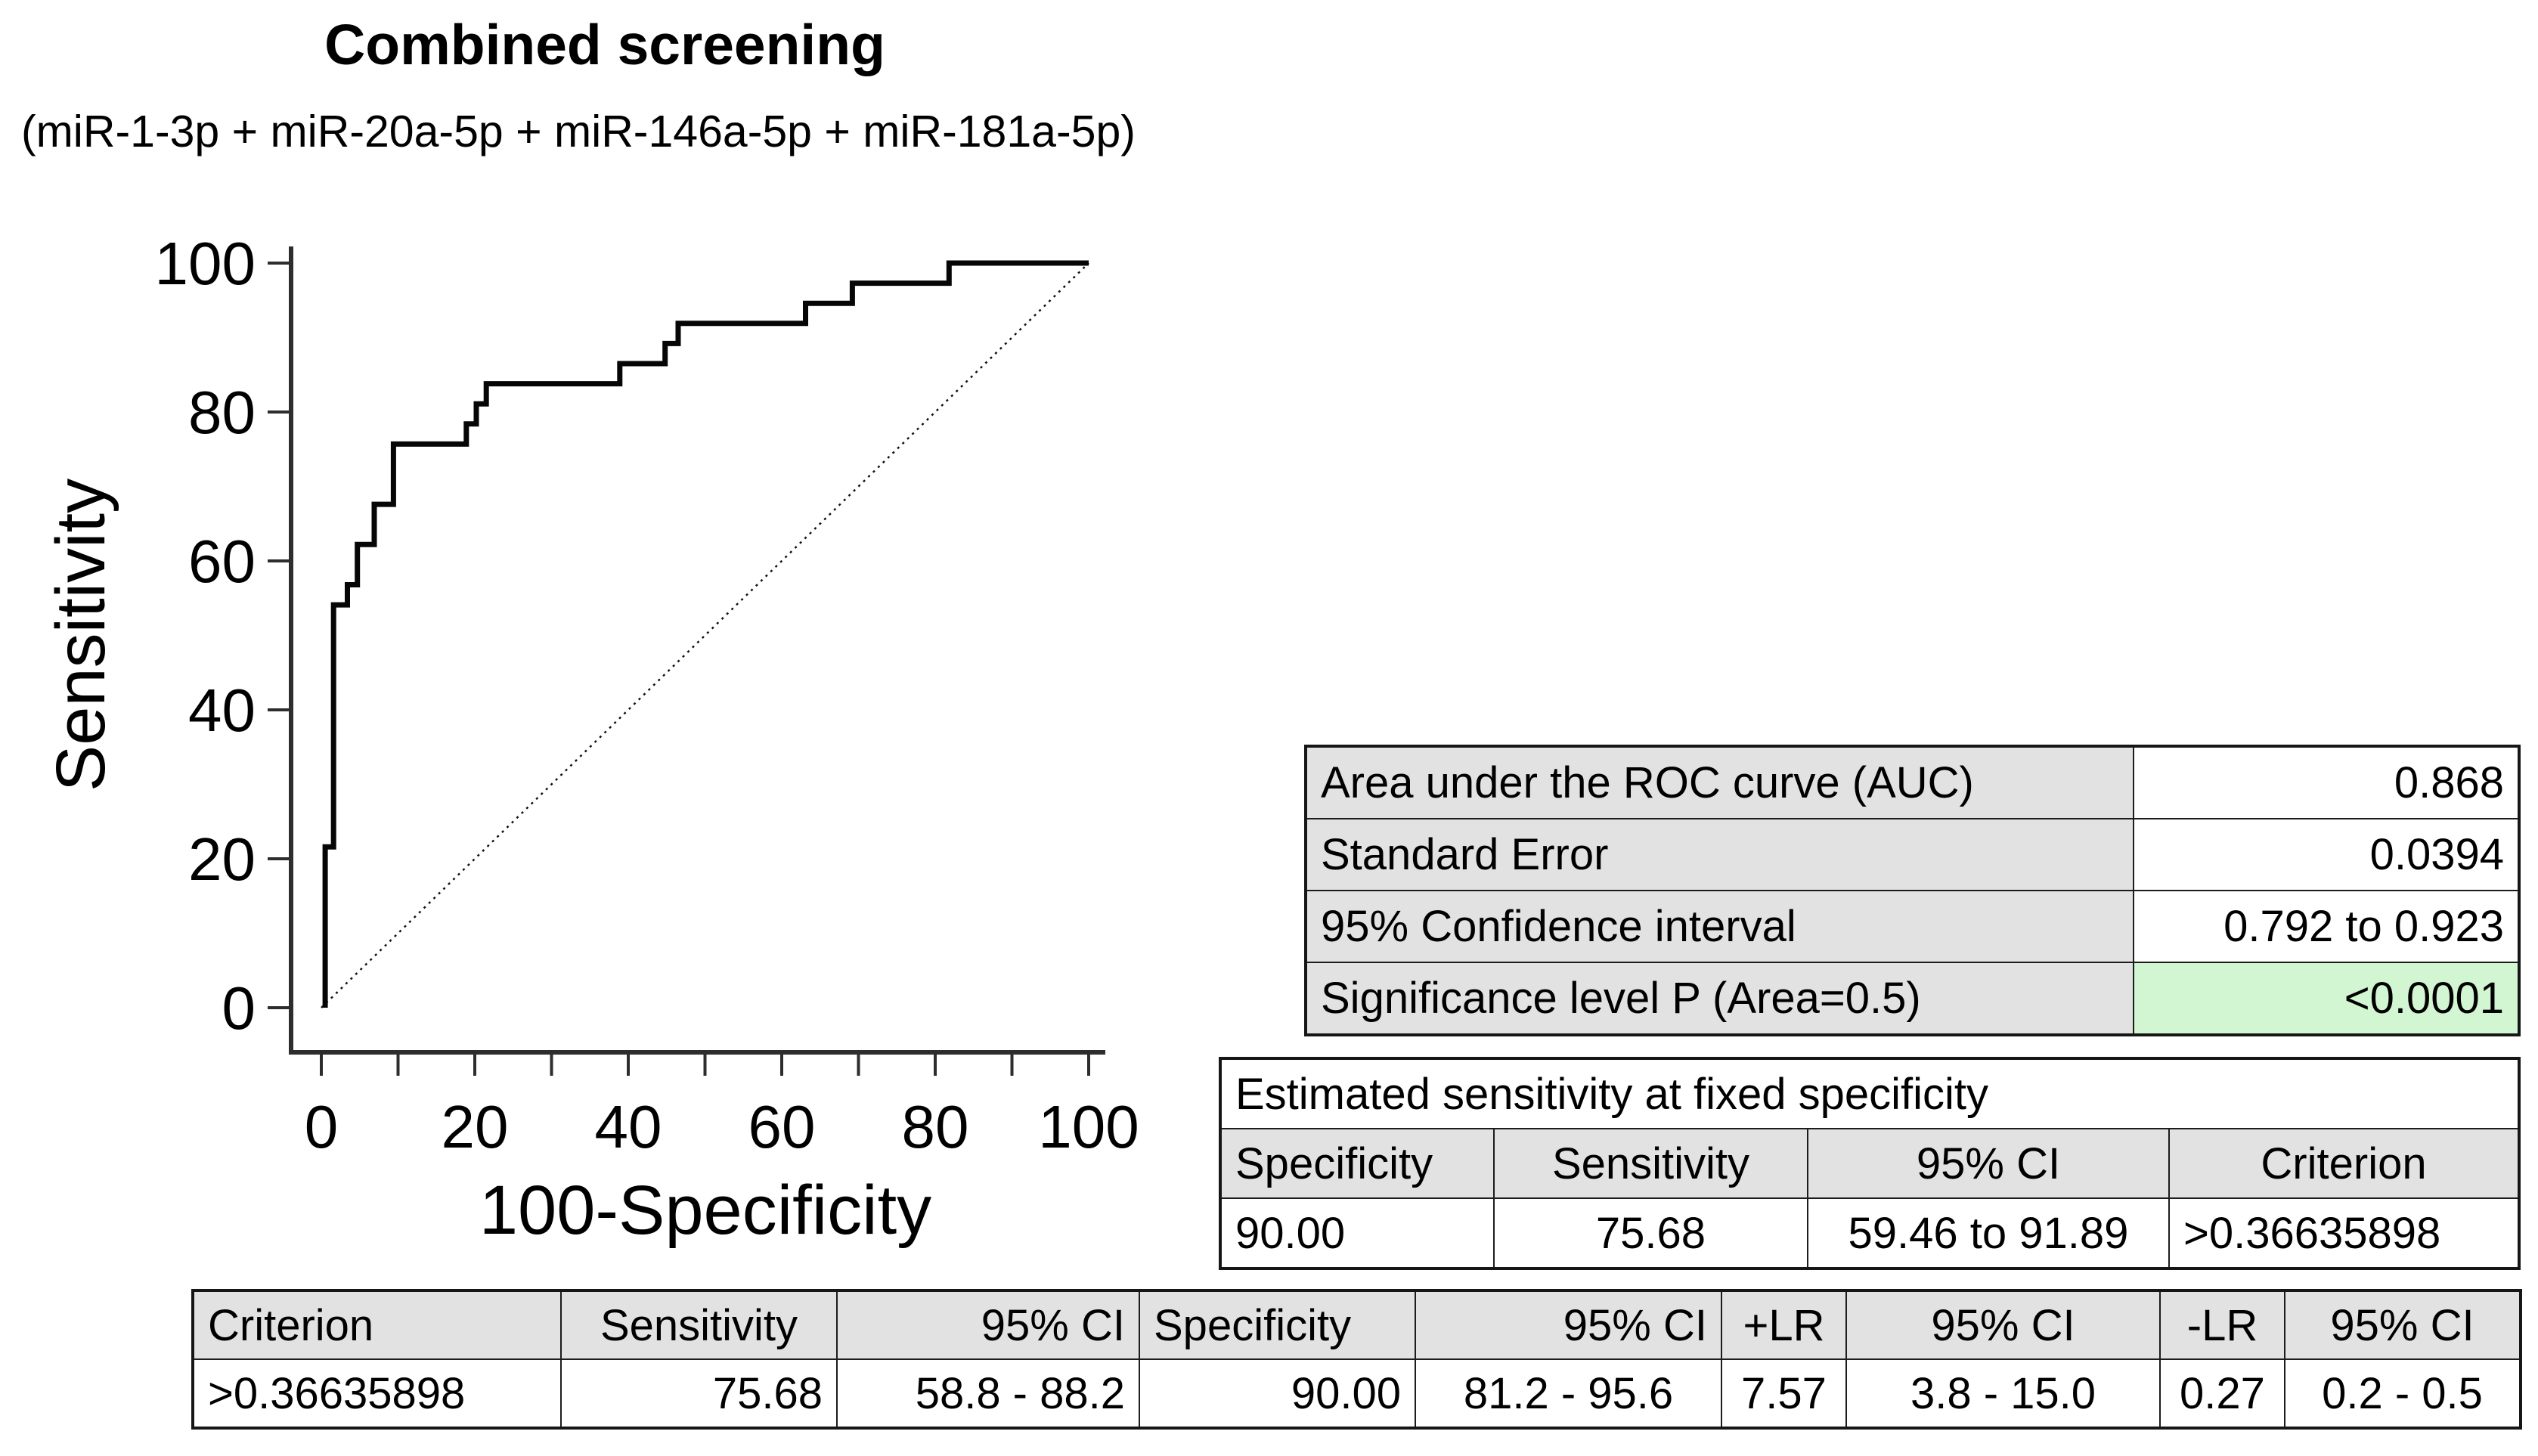 The image size is (2538, 1456). I want to click on x-tick-label: 80, so click(936, 1126).